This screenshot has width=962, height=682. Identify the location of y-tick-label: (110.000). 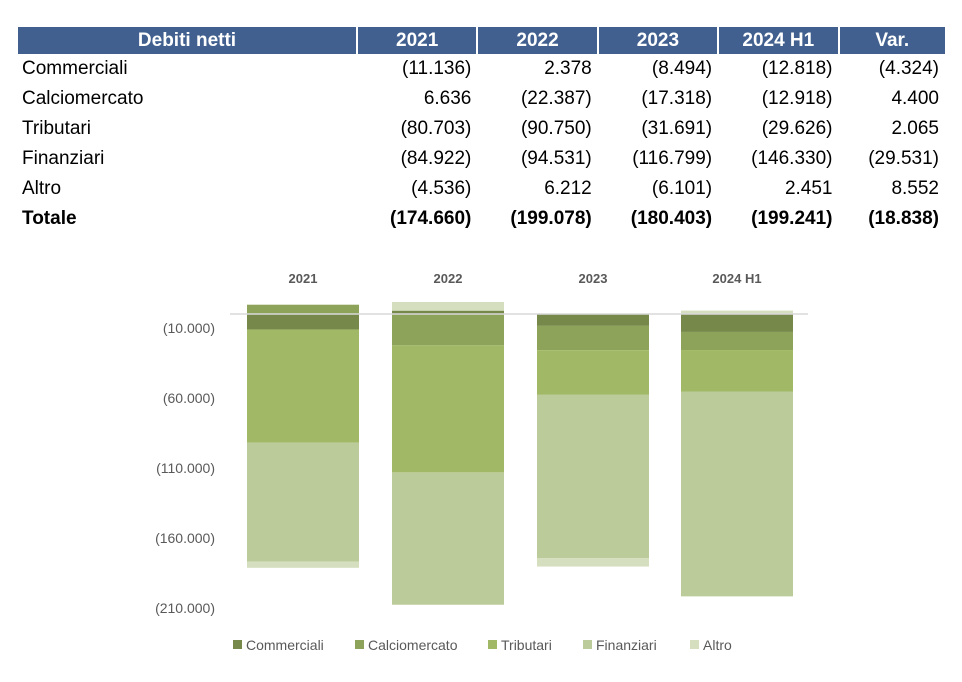
(185, 468).